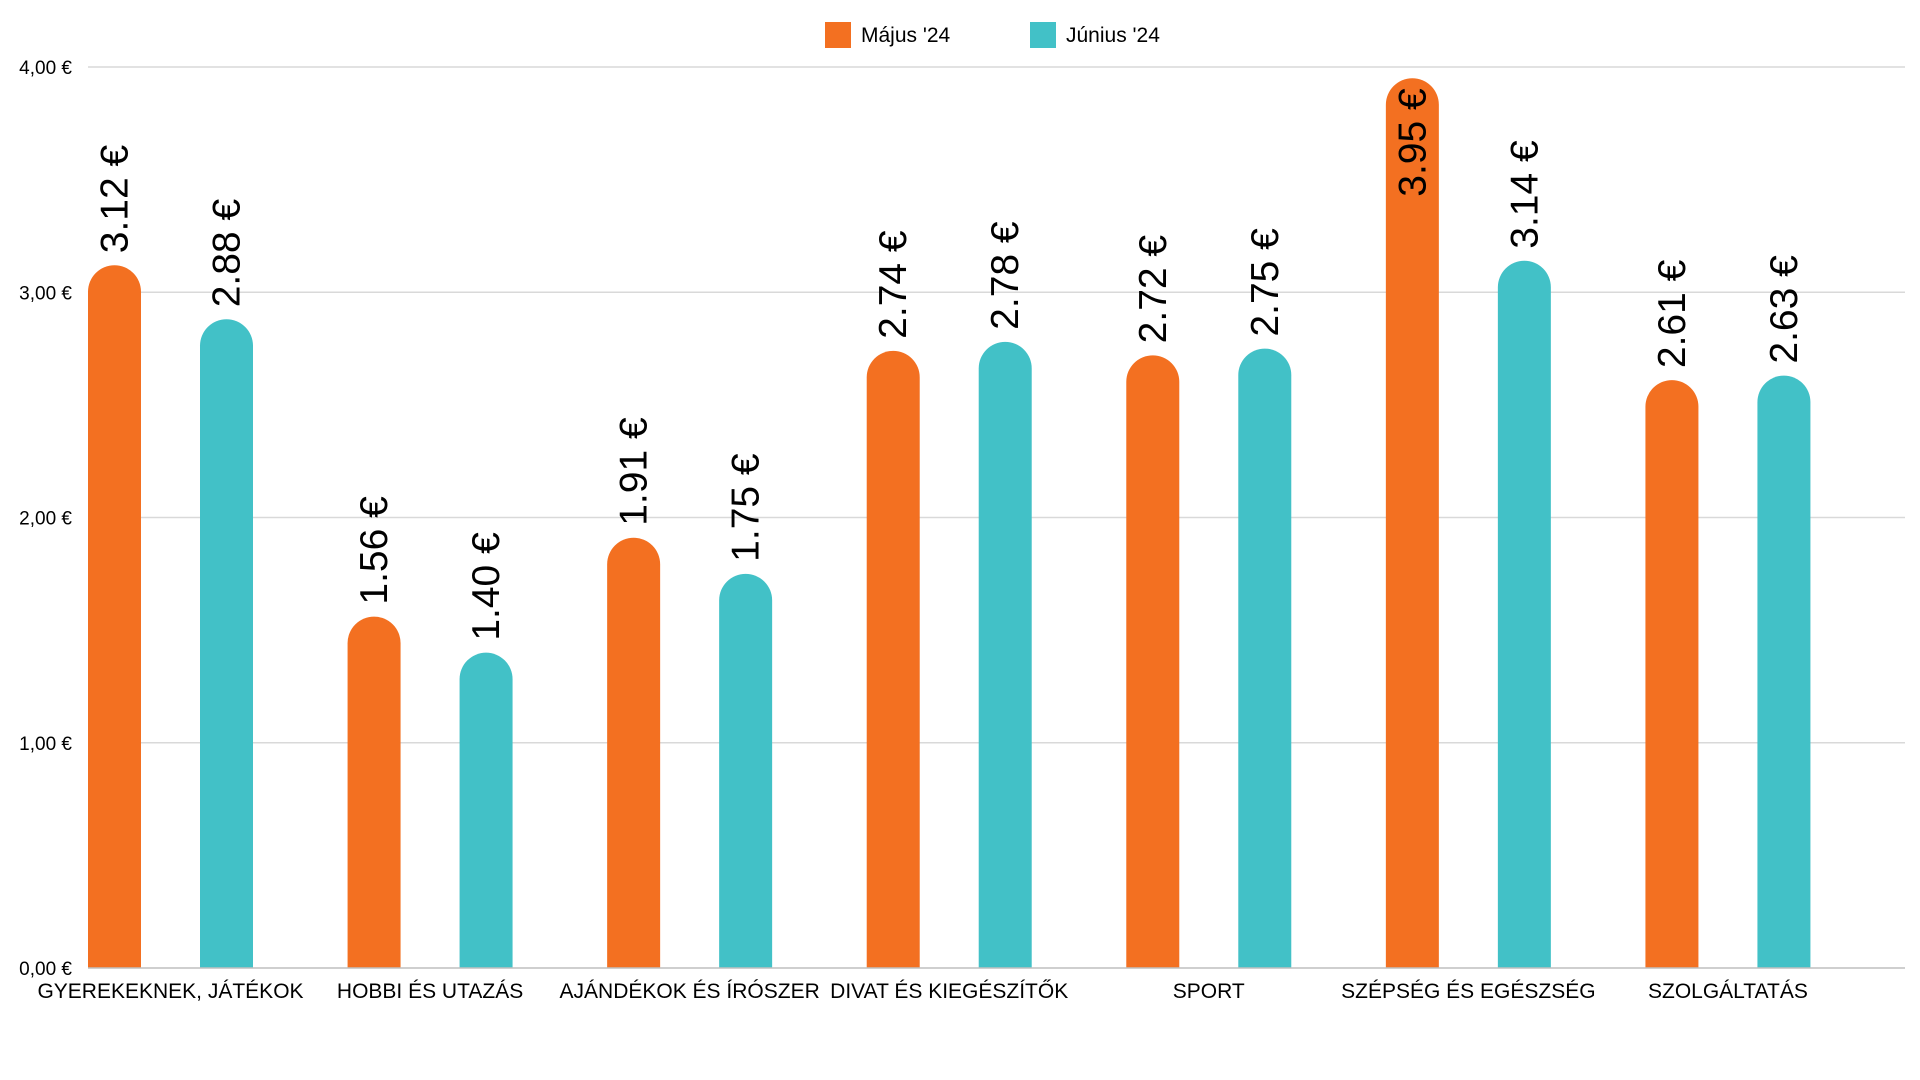 This screenshot has height=1080, width=1920. What do you see at coordinates (45, 744) in the screenshot?
I see `y-tick-label: 1,00 €` at bounding box center [45, 744].